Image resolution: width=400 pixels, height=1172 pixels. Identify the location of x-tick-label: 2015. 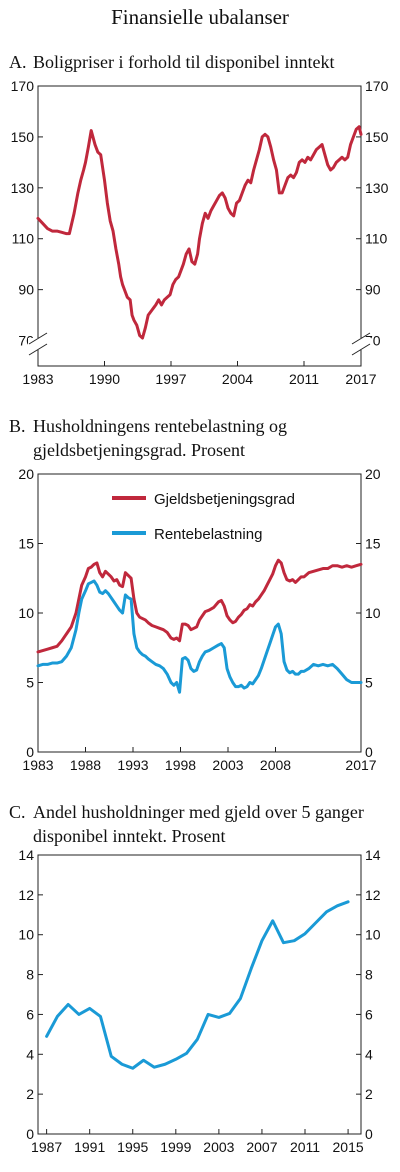
(348, 1147).